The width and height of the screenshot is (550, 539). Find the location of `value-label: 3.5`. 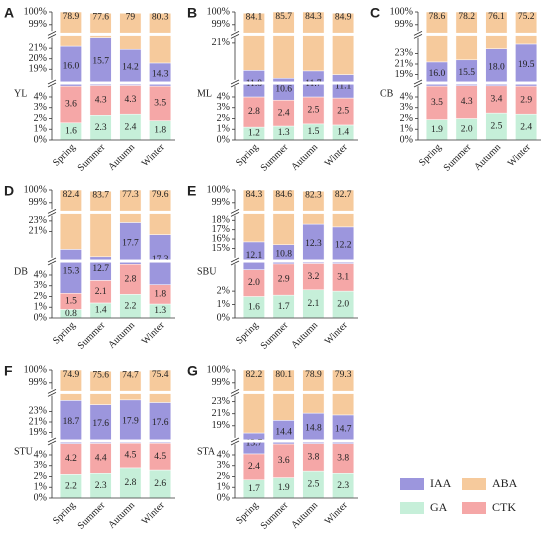

value-label: 3.5 is located at coordinates (160, 104).